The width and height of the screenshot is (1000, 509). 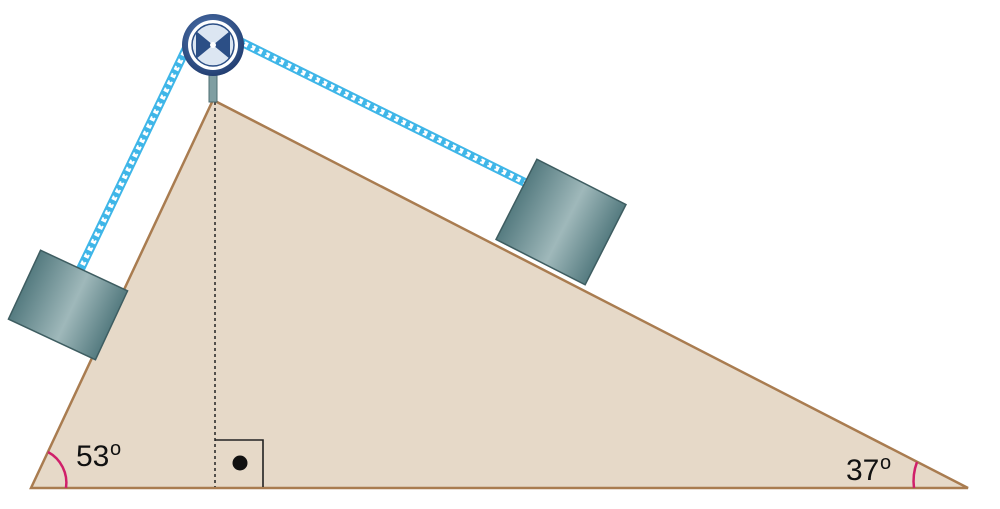 What do you see at coordinates (92, 456) in the screenshot?
I see `left-angle-value: 53` at bounding box center [92, 456].